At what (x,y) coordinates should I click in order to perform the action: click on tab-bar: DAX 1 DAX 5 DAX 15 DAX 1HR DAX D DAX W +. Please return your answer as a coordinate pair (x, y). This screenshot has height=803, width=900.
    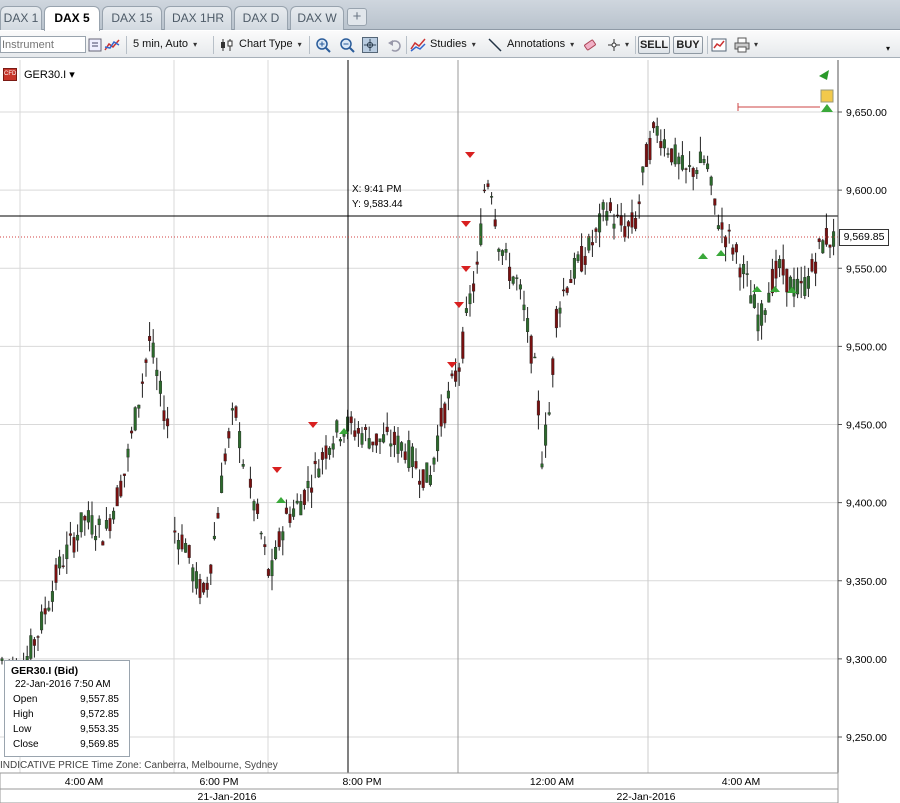
    Looking at the image, I should click on (450, 15).